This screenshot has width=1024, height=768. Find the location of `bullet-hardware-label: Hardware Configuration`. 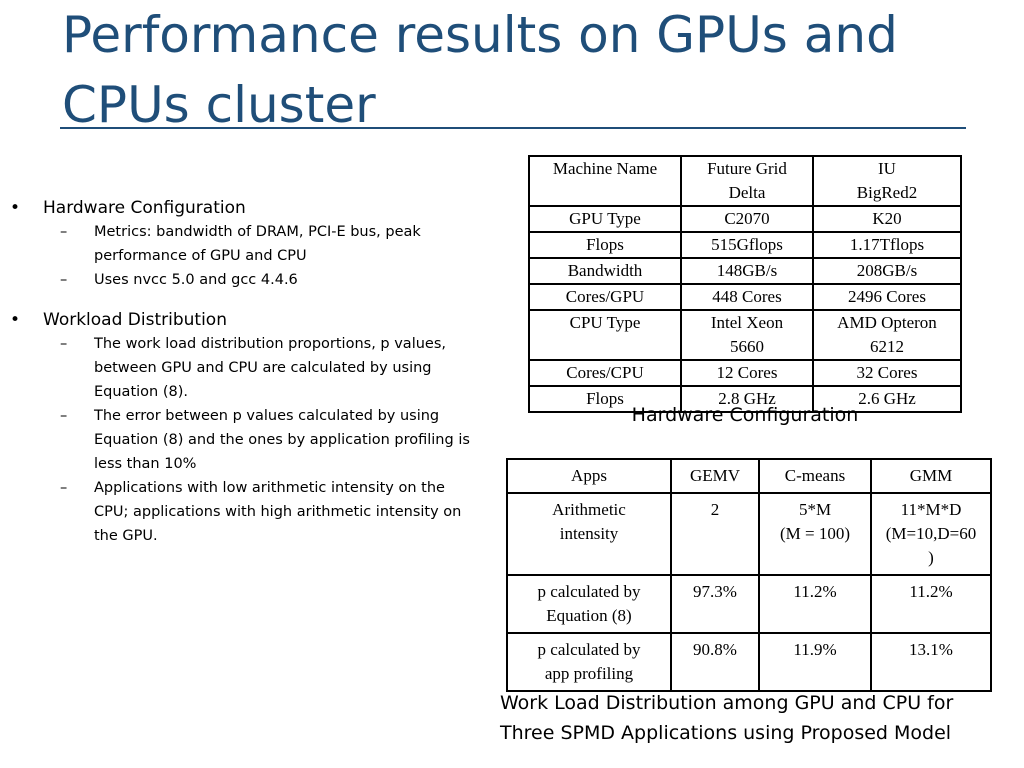

bullet-hardware-label: Hardware Configuration is located at coordinates (144, 208).